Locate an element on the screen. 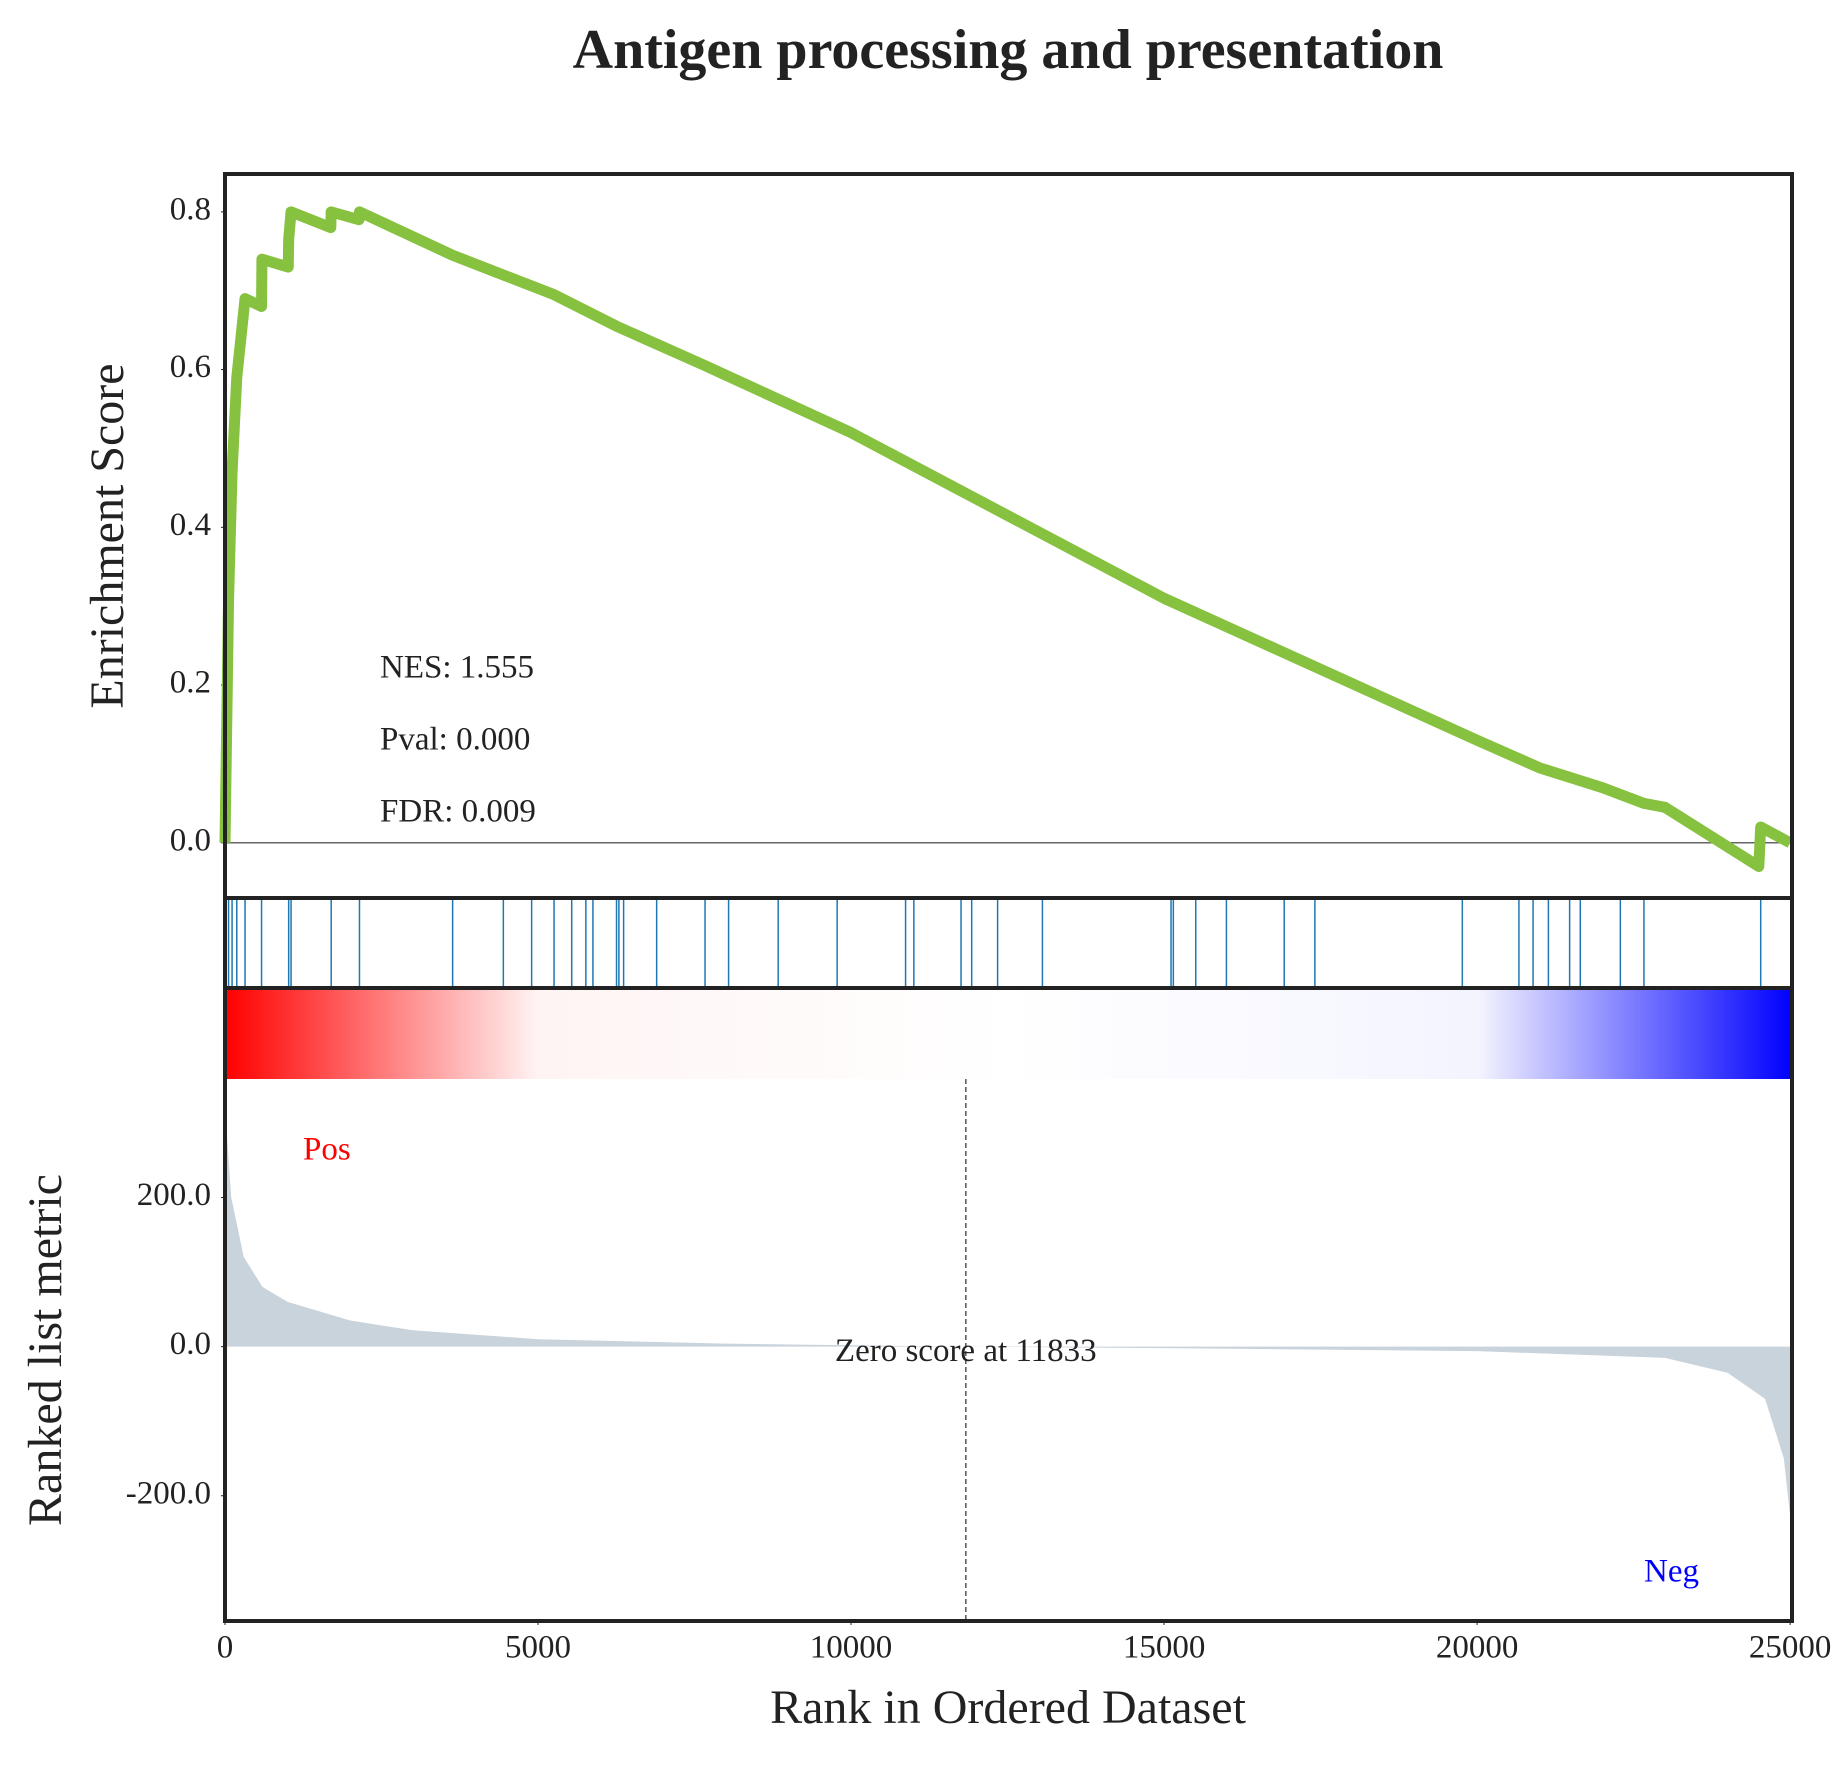 The height and width of the screenshot is (1767, 1839). x-axis-label: Rank in Ordered Dataset is located at coordinates (1008, 1707).